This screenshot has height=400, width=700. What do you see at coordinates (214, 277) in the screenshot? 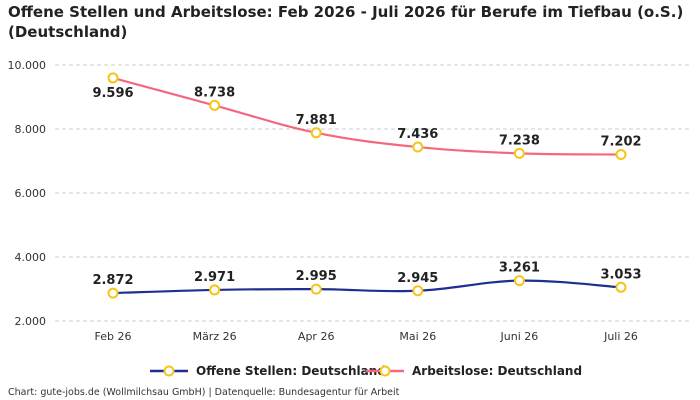
I see `data-label: 2.971` at bounding box center [214, 277].